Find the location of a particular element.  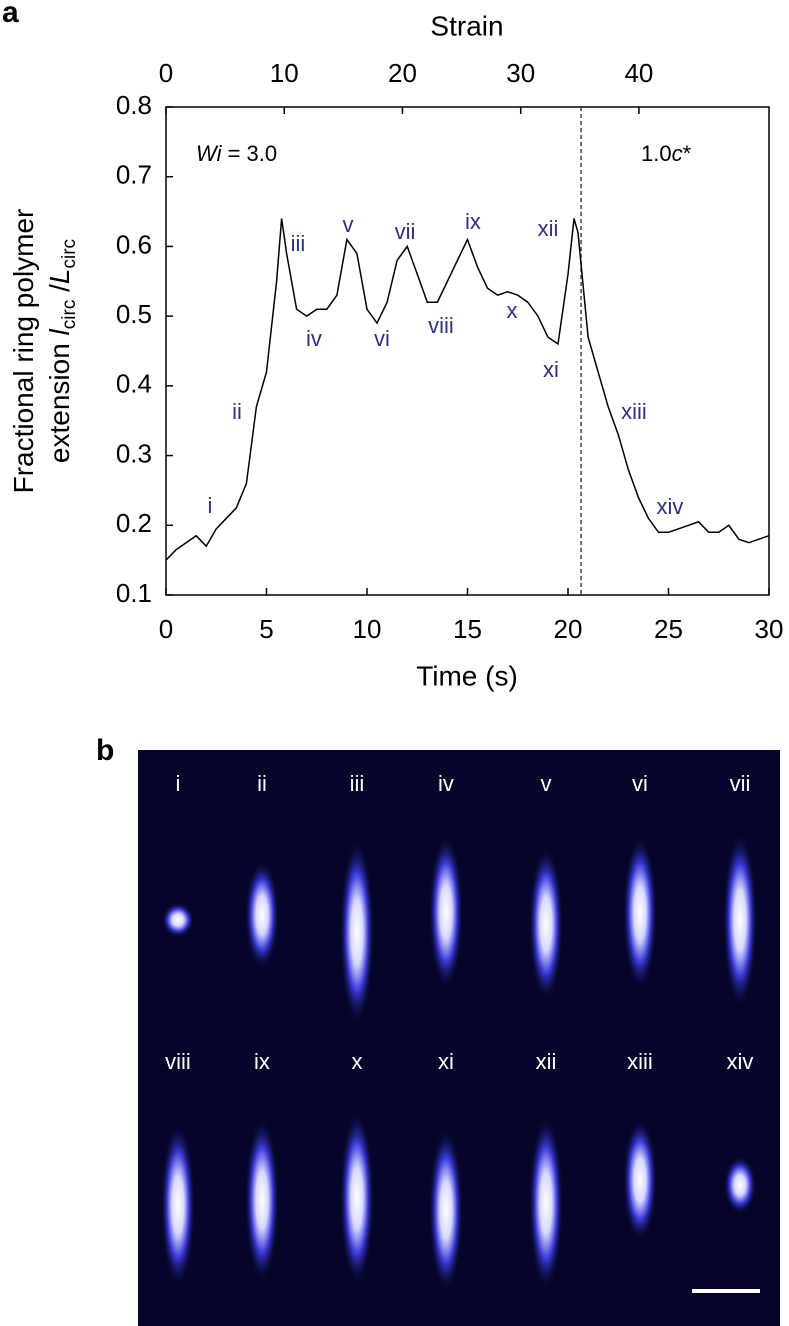

frame-label: ii is located at coordinates (262, 783).